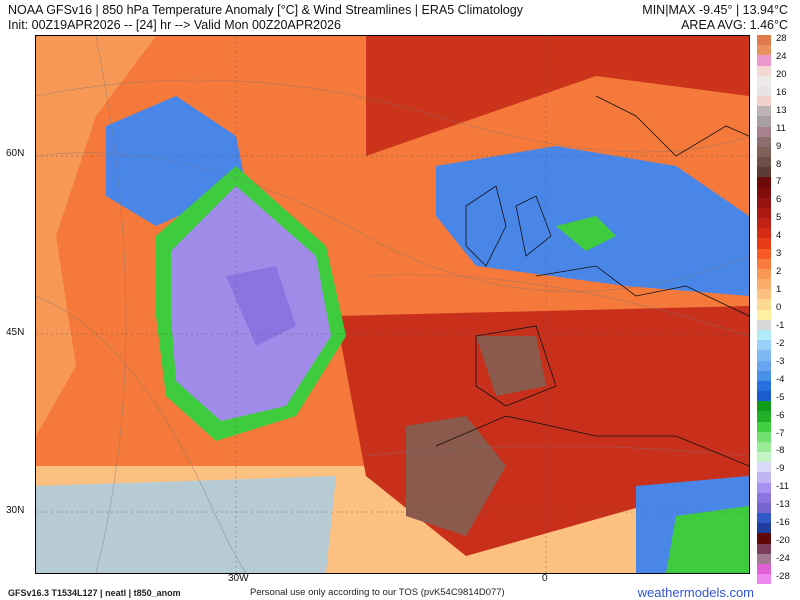  I want to click on colorbar-label: -20, so click(783, 541).